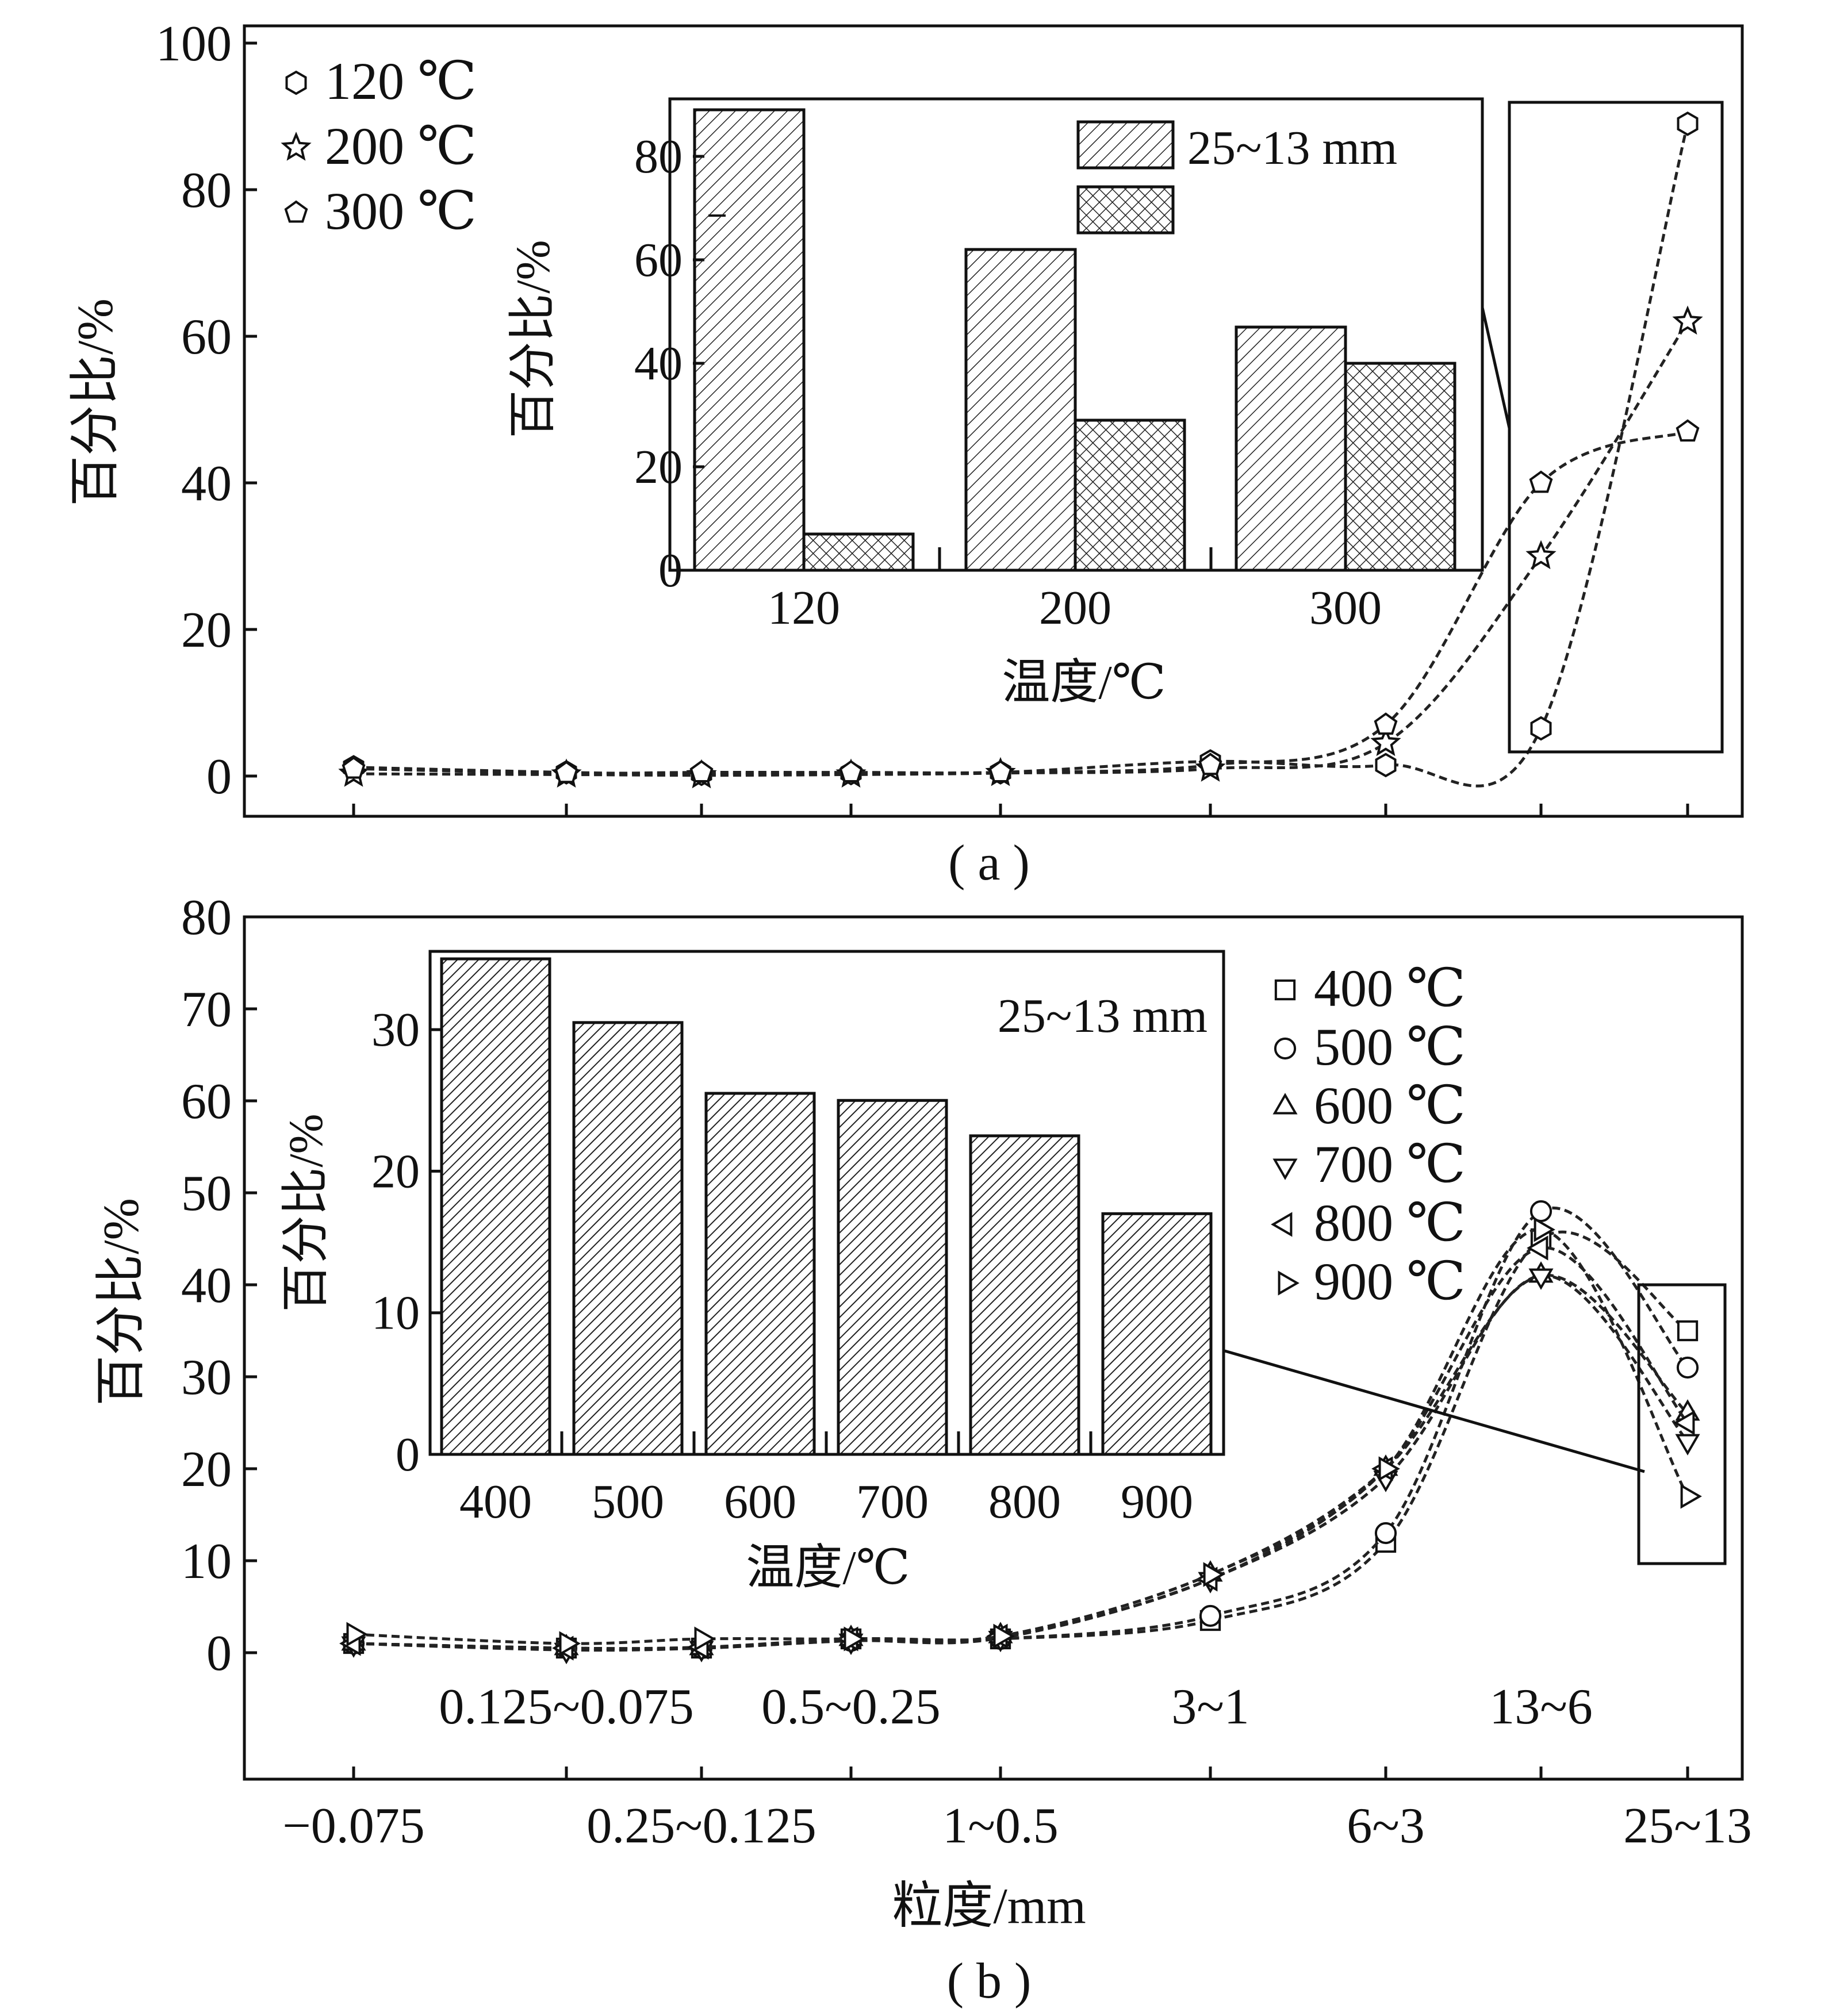  Describe the element at coordinates (566, 1707) in the screenshot. I see `x-tick-label: 0.125~0.075` at that location.